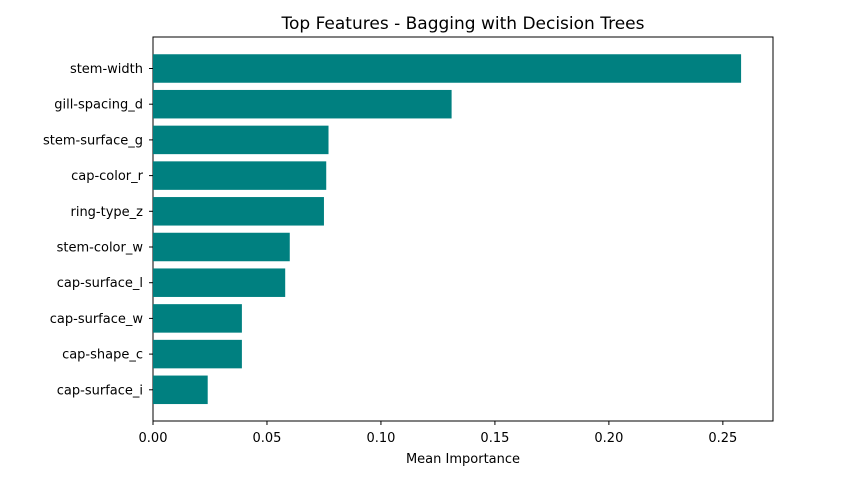 The height and width of the screenshot is (483, 851). Describe the element at coordinates (100, 283) in the screenshot. I see `y-tick-label: cap-surface_l` at that location.